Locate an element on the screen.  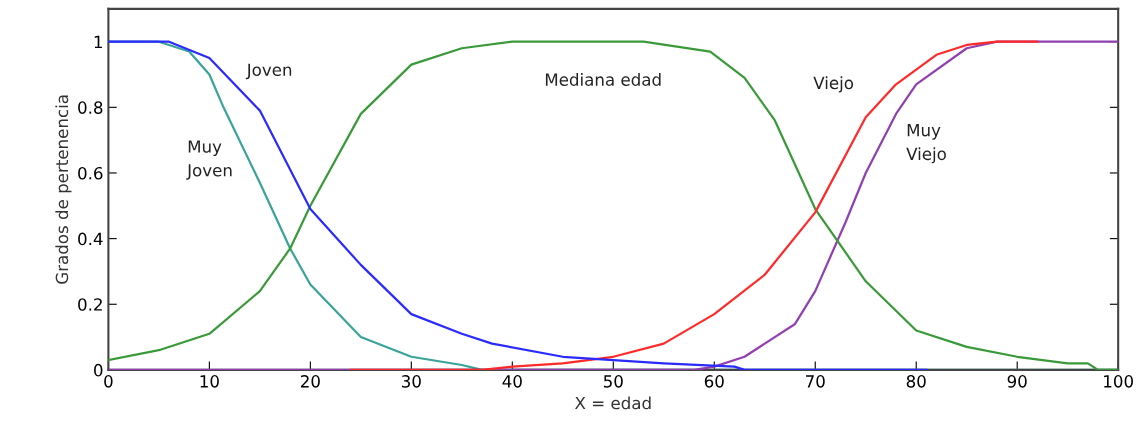
series-label: Mediana edad is located at coordinates (603, 79).